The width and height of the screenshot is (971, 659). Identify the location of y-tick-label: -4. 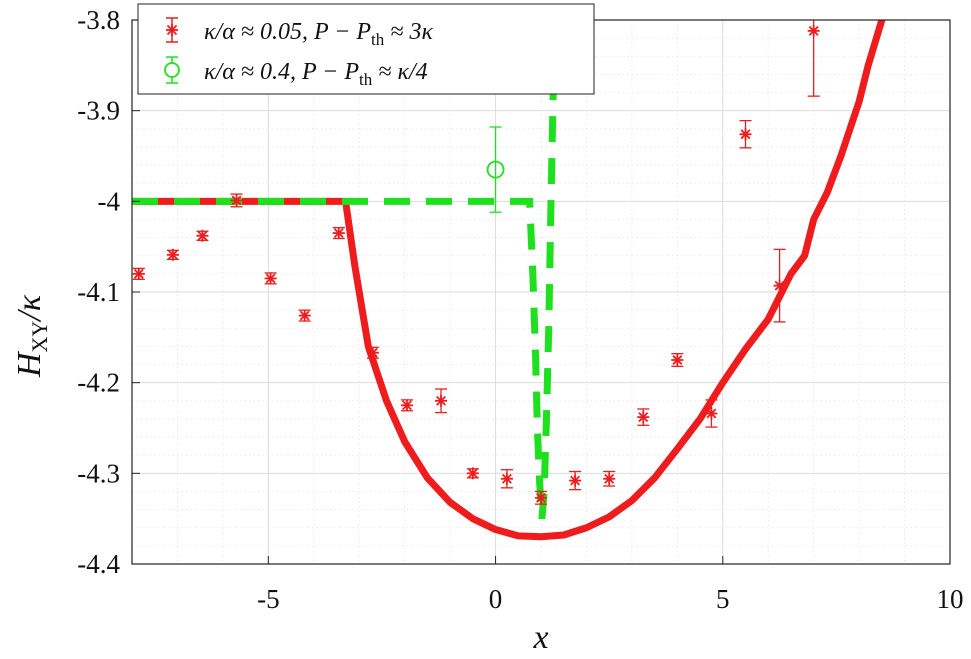
(109, 201).